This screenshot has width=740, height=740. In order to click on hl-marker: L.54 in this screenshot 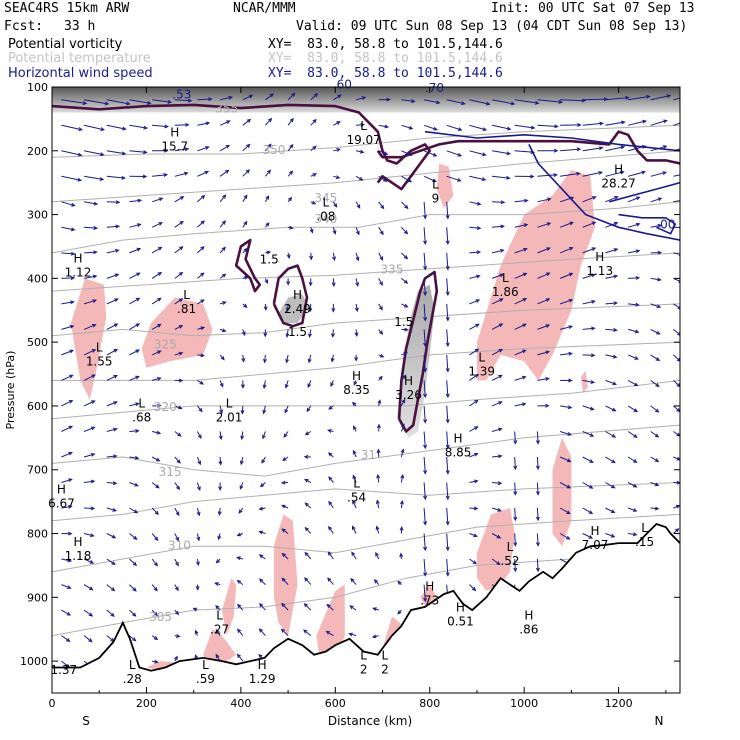, I will do `click(356, 490)`.